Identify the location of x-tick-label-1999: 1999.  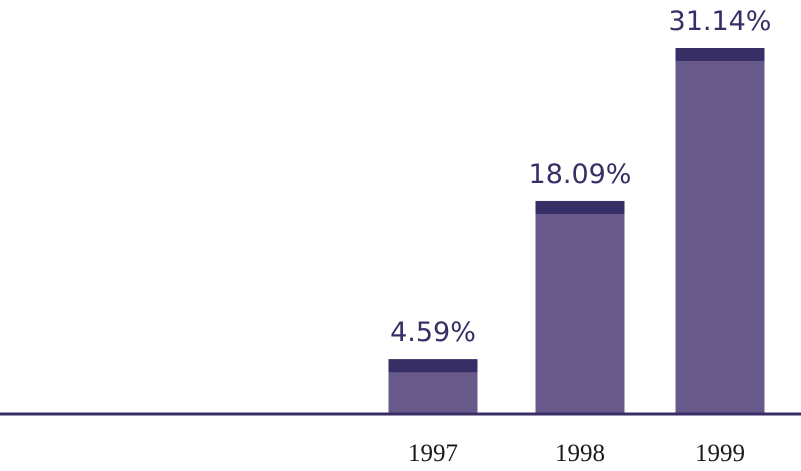
(720, 453).